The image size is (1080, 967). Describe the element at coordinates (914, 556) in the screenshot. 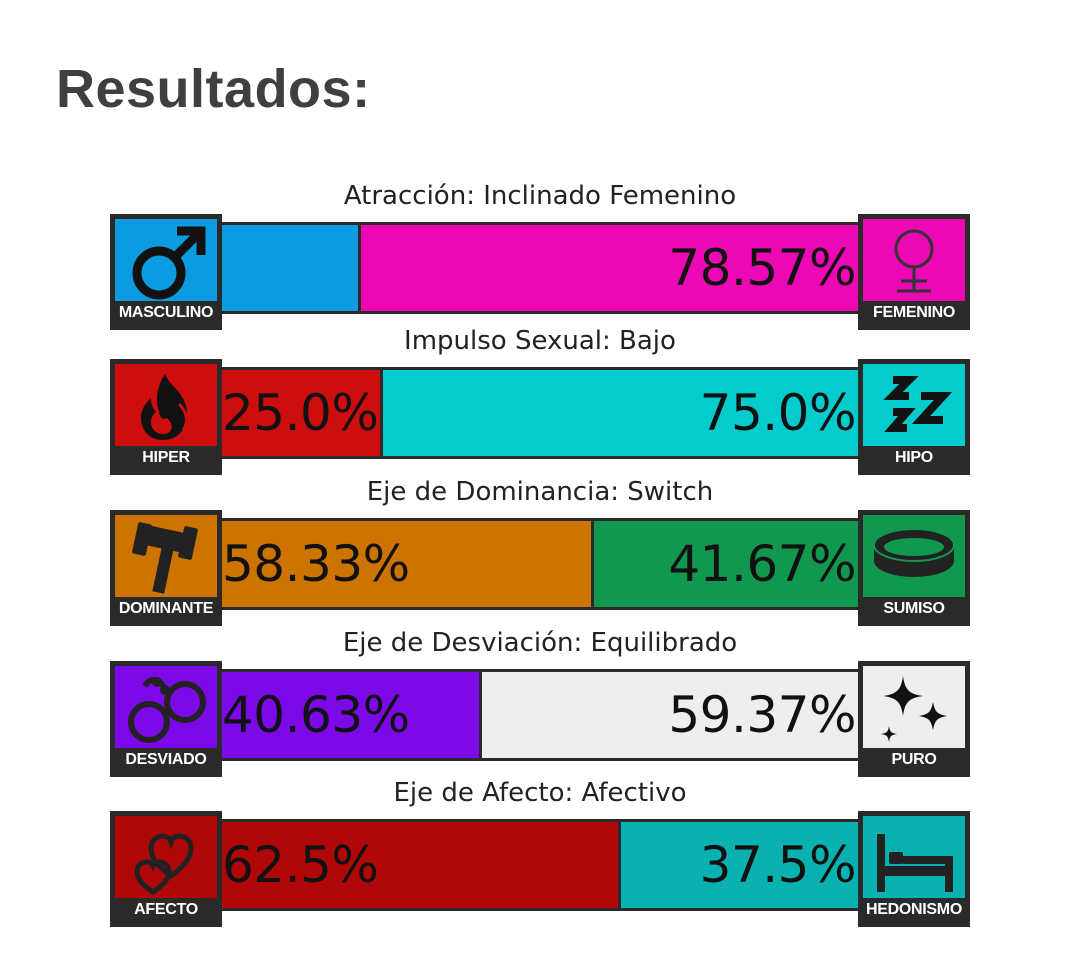

I see `collar-icon` at that location.